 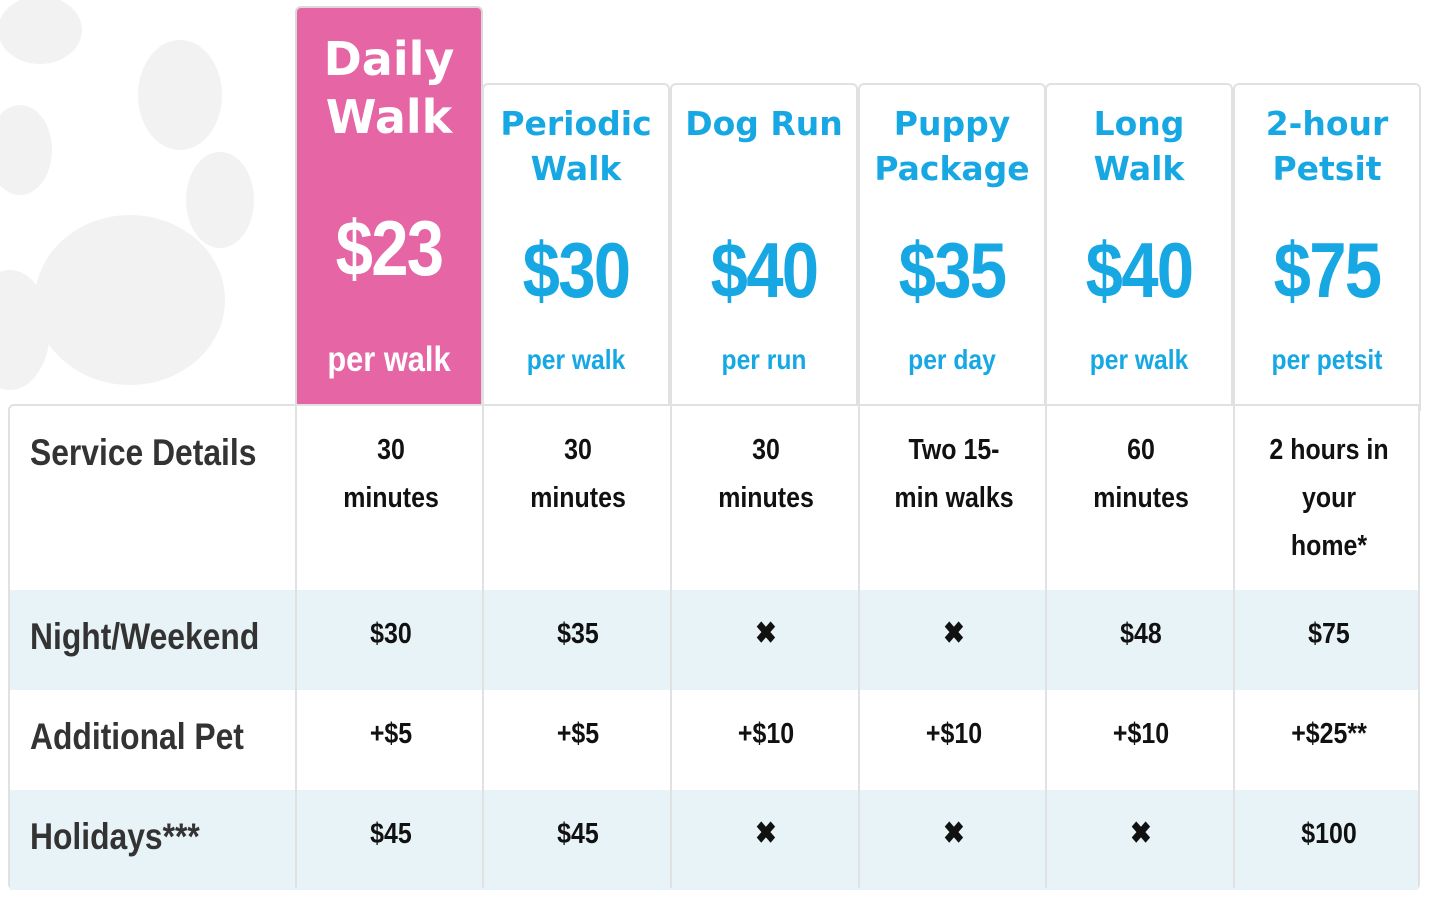 I want to click on table-cell: +$25**, so click(x=1329, y=734).